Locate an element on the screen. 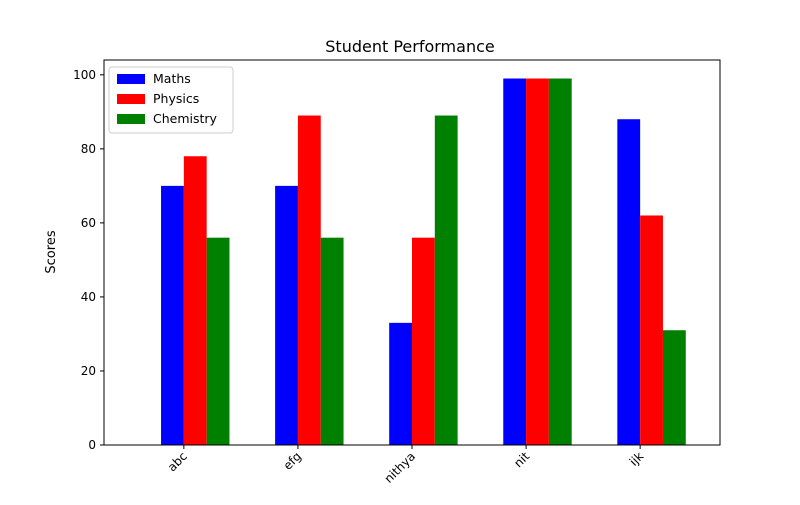 The width and height of the screenshot is (800, 505). bar-maths-nithya is located at coordinates (400, 383).